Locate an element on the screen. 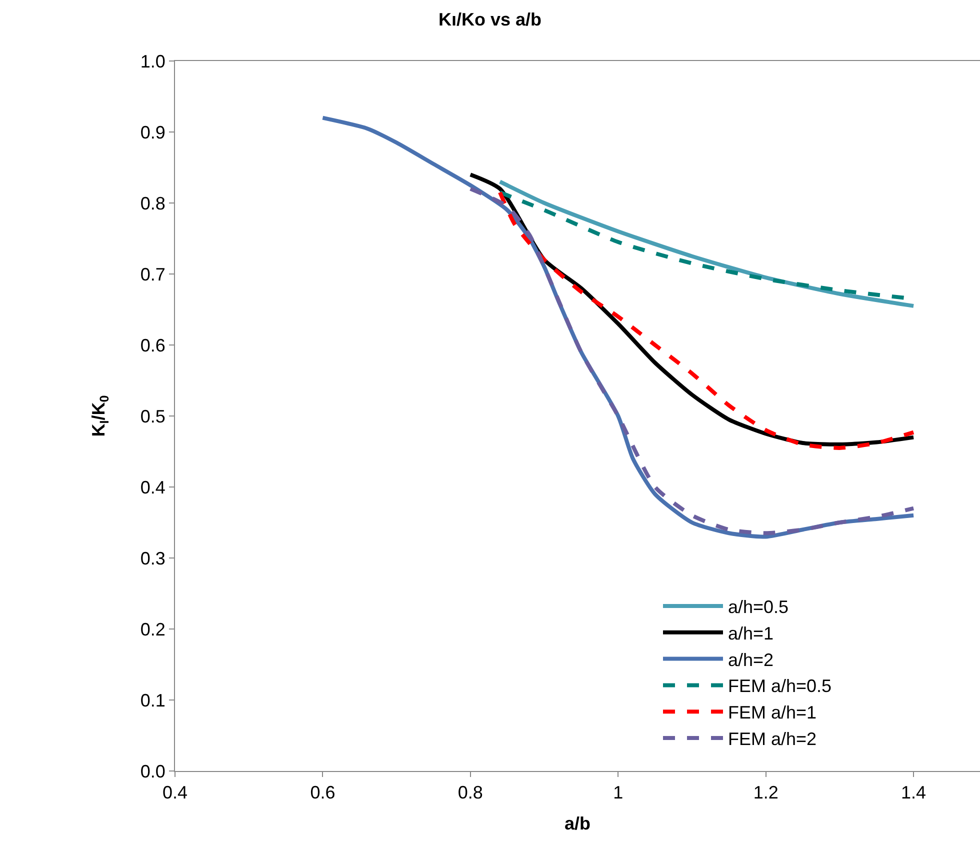 The height and width of the screenshot is (857, 980). legend-label: a/h=0.5 is located at coordinates (758, 607).